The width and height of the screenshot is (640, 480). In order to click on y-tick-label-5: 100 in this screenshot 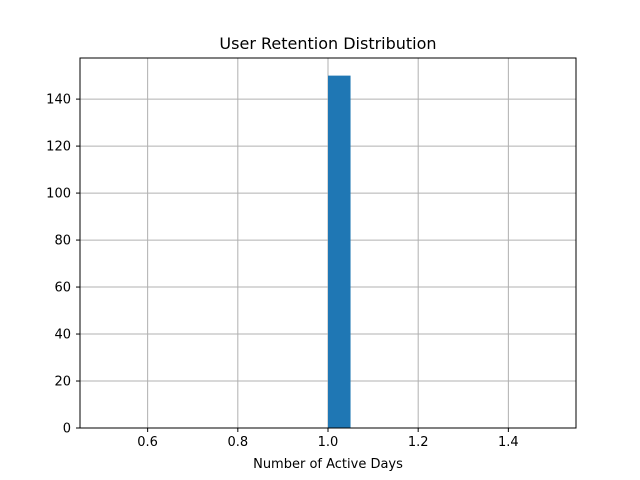, I will do `click(58, 194)`.